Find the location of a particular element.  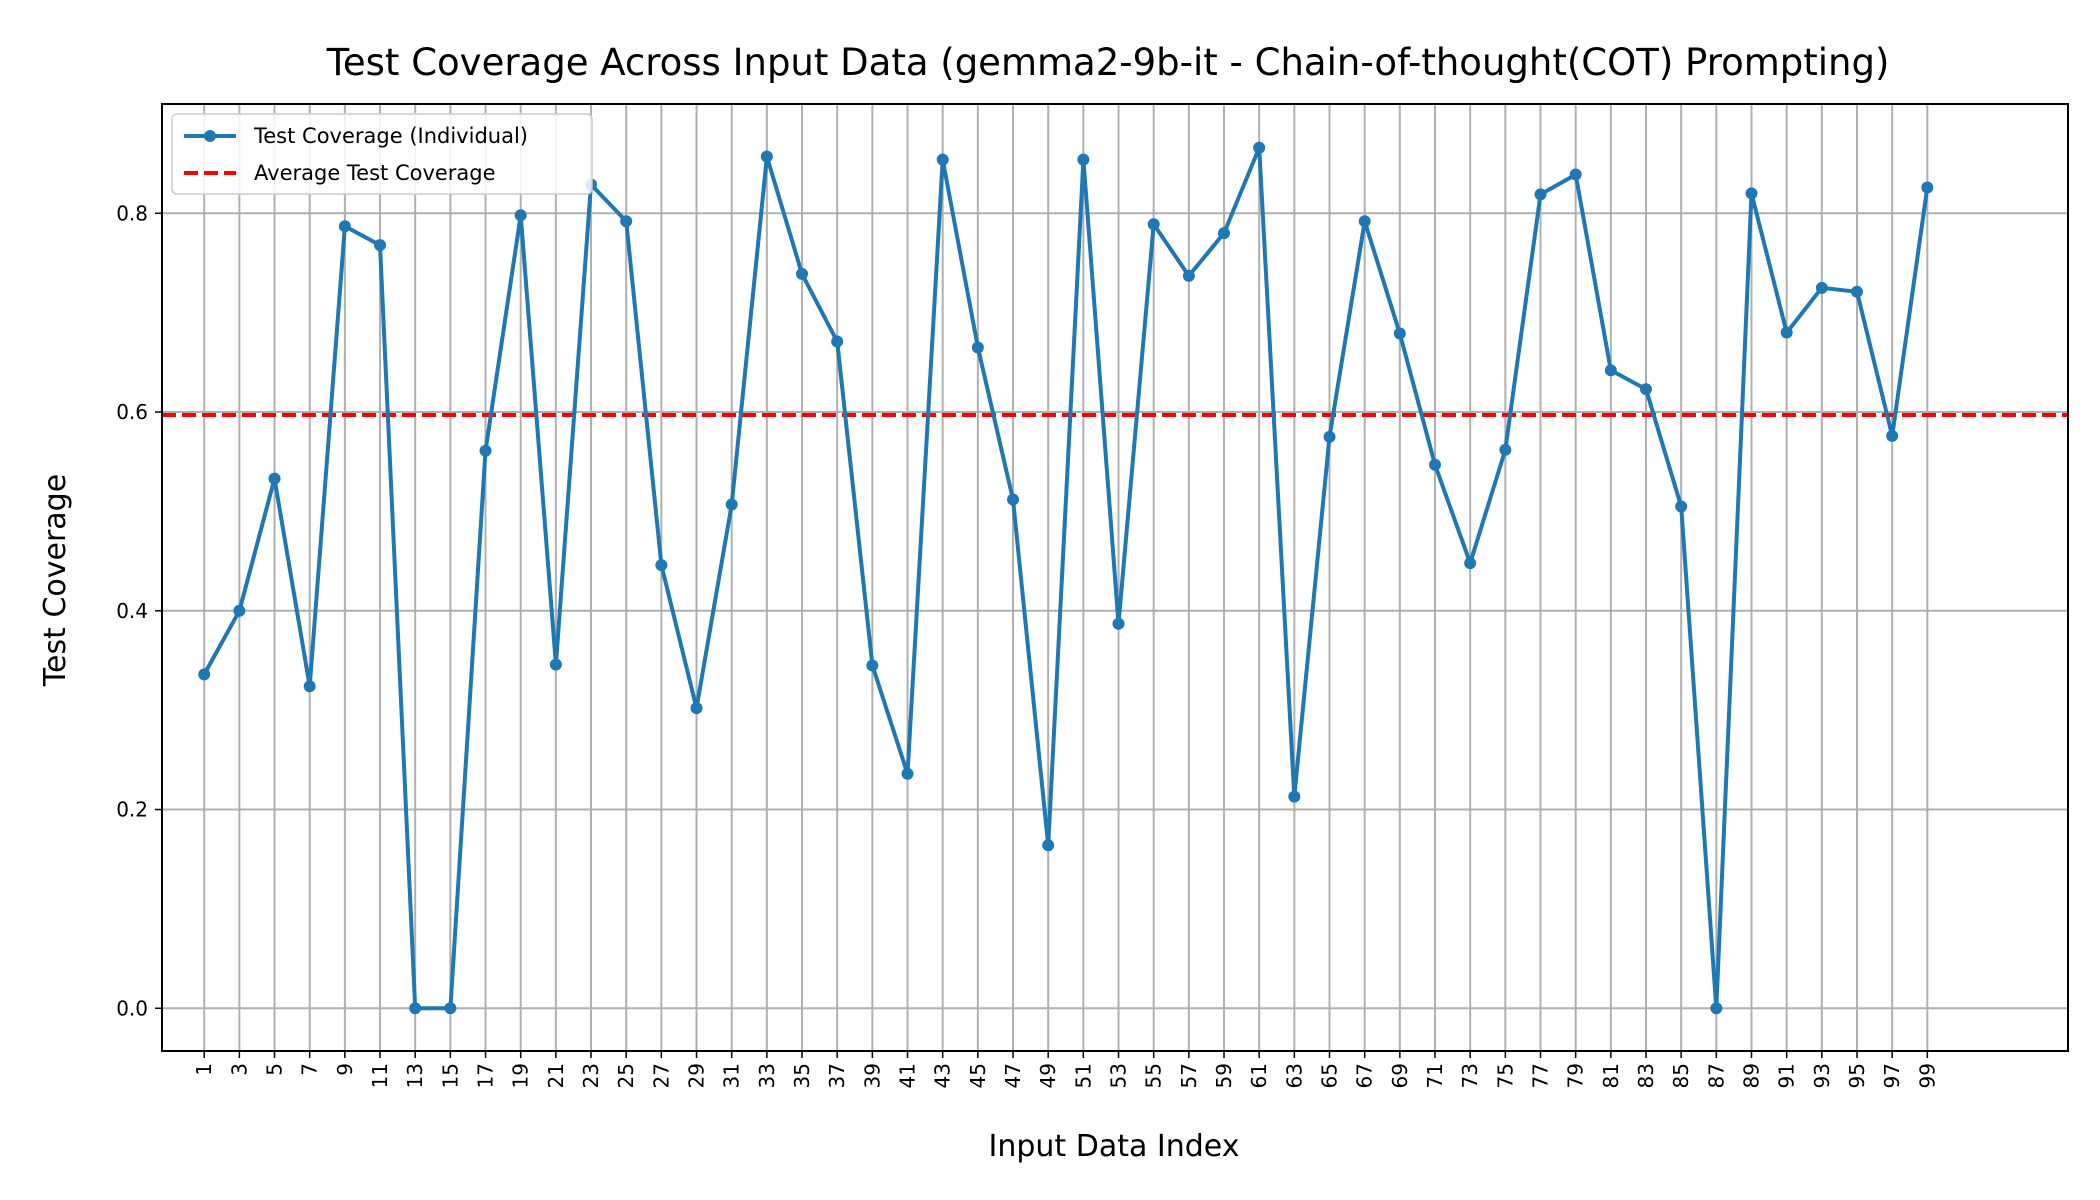

x-tick-label: 61 is located at coordinates (1259, 1075).